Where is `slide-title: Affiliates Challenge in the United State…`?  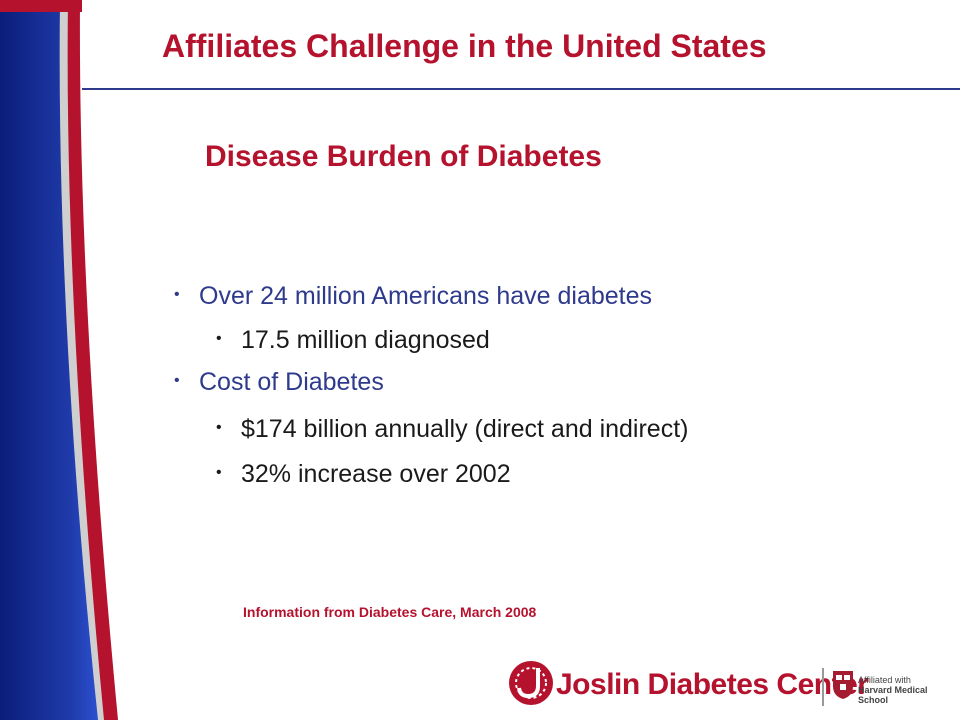 slide-title: Affiliates Challenge in the United State… is located at coordinates (464, 46).